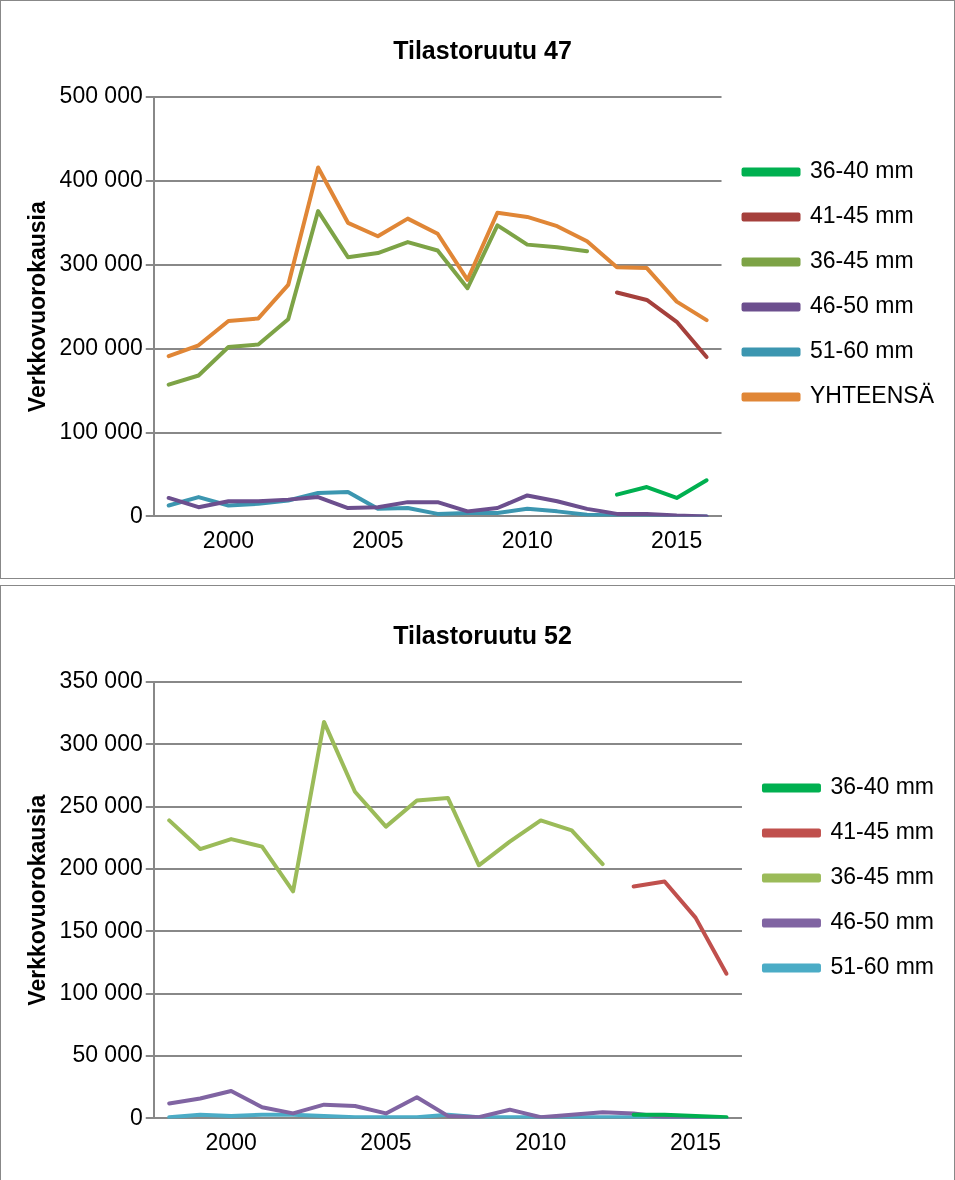 The width and height of the screenshot is (955, 1180). What do you see at coordinates (482, 49) in the screenshot?
I see `chart-title: Tilastoruutu 47` at bounding box center [482, 49].